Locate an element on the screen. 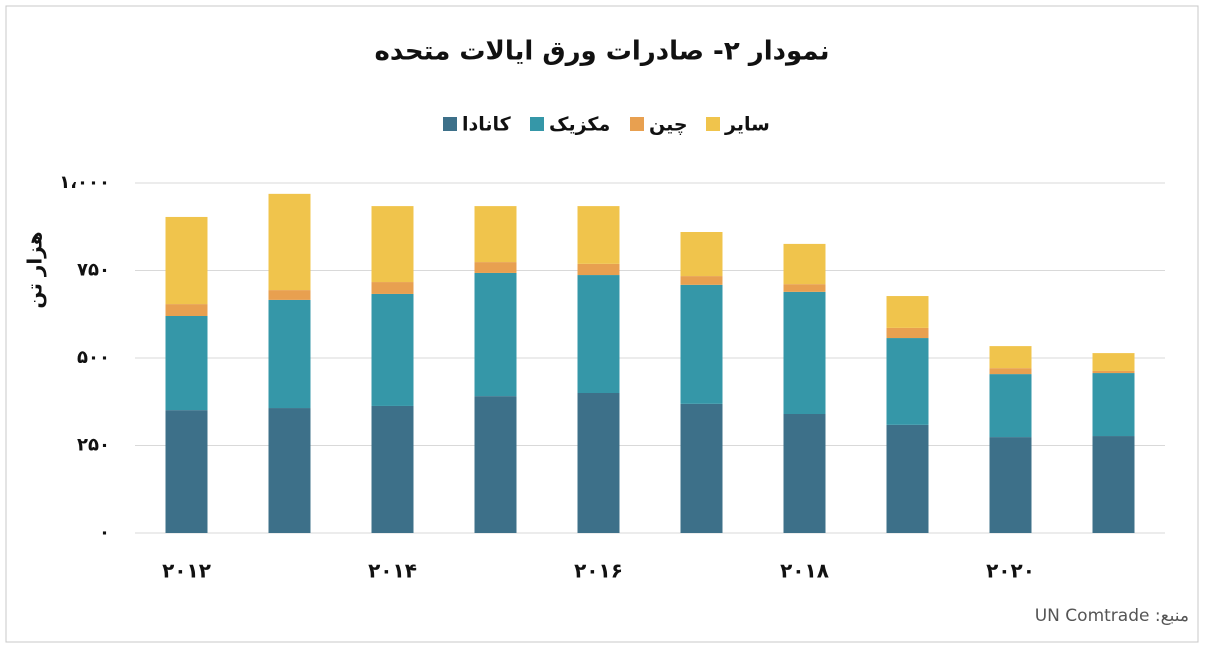 This screenshot has height=650, width=1205. y-axis-label: هزار تن is located at coordinates (35, 269).